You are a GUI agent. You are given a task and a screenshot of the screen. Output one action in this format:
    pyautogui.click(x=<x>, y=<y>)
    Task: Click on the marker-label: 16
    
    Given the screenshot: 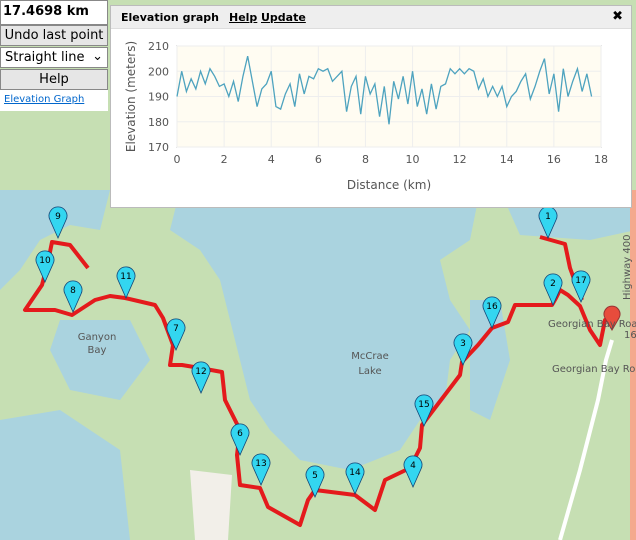 What is the action you would take?
    pyautogui.click(x=492, y=307)
    